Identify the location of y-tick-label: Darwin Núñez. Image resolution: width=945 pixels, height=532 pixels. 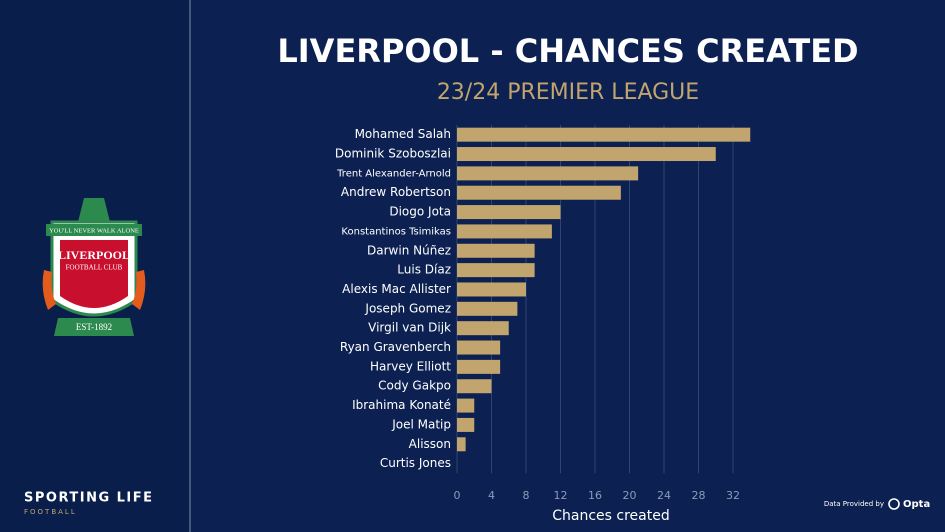
(409, 250).